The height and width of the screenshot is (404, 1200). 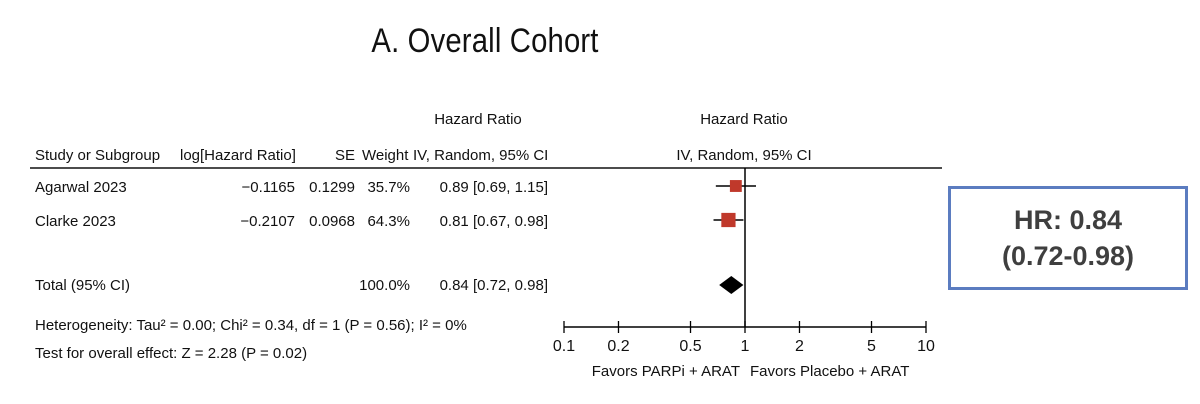 I want to click on study-weight: 35.7%, so click(x=388, y=187).